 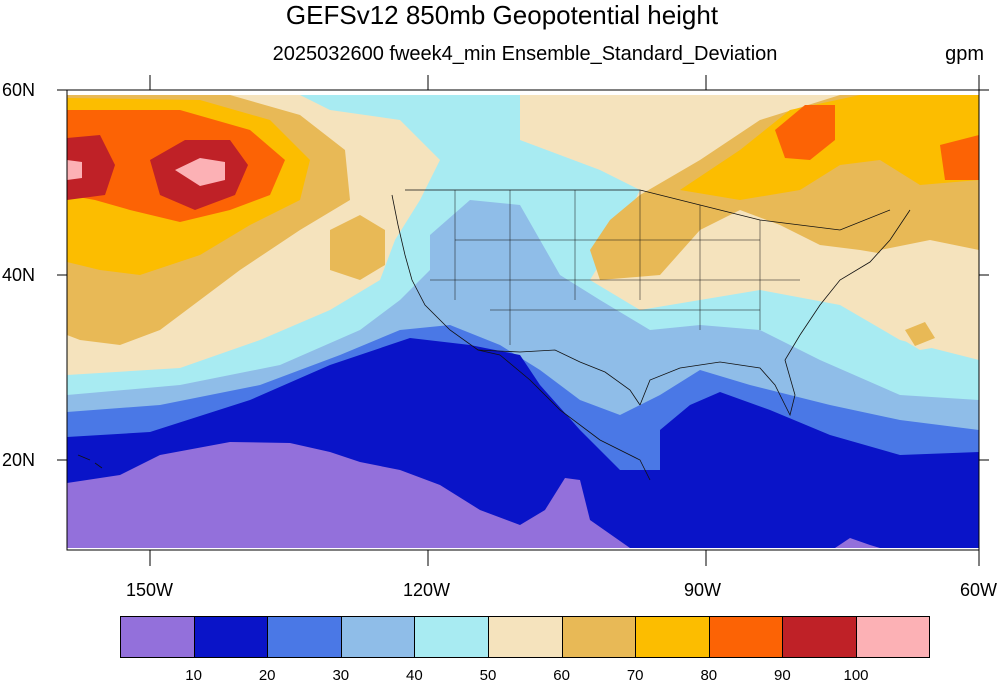 What do you see at coordinates (150, 590) in the screenshot?
I see `lon-label-150w: 150W` at bounding box center [150, 590].